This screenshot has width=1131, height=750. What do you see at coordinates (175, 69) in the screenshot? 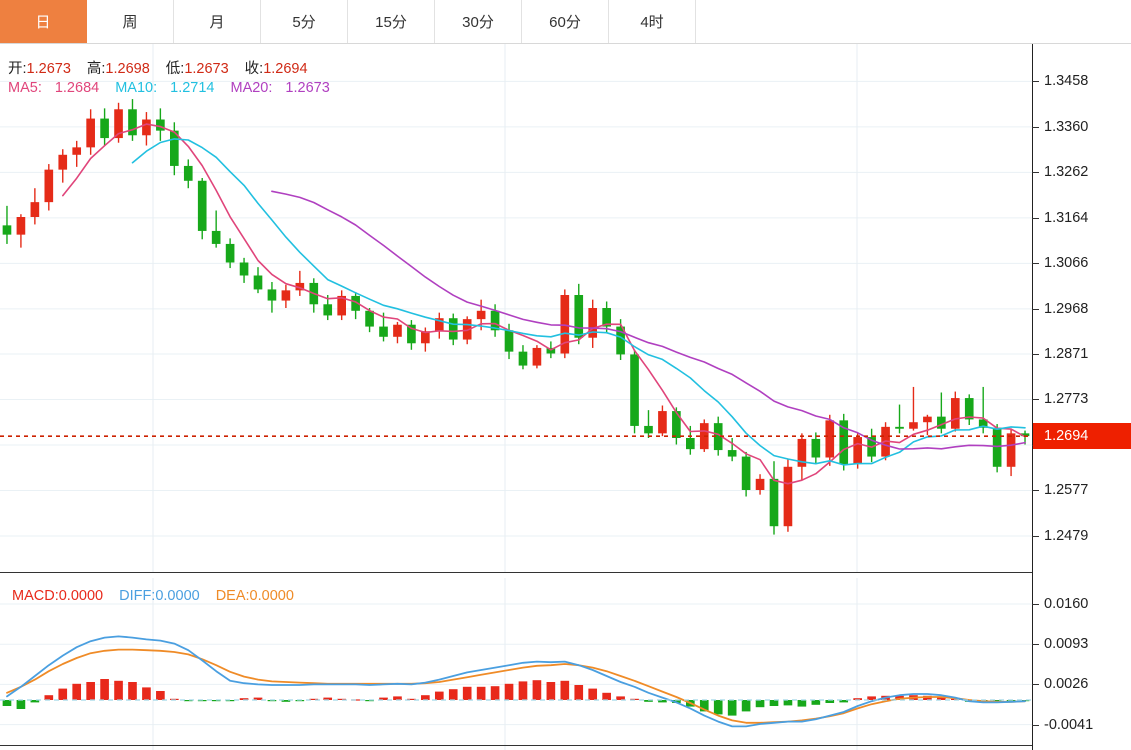
I see `low-label: 低:` at bounding box center [175, 69].